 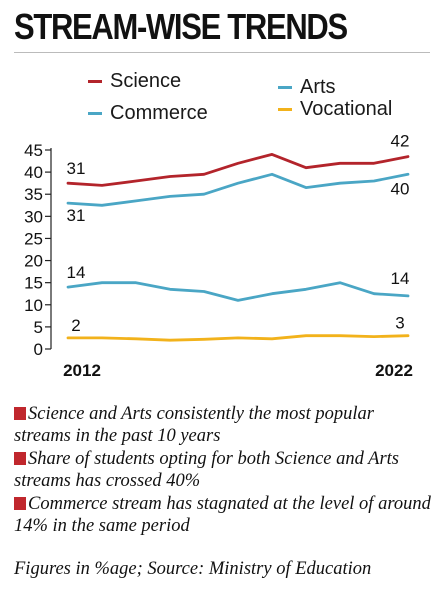 I want to click on legend-swatch-arts, so click(x=285, y=87).